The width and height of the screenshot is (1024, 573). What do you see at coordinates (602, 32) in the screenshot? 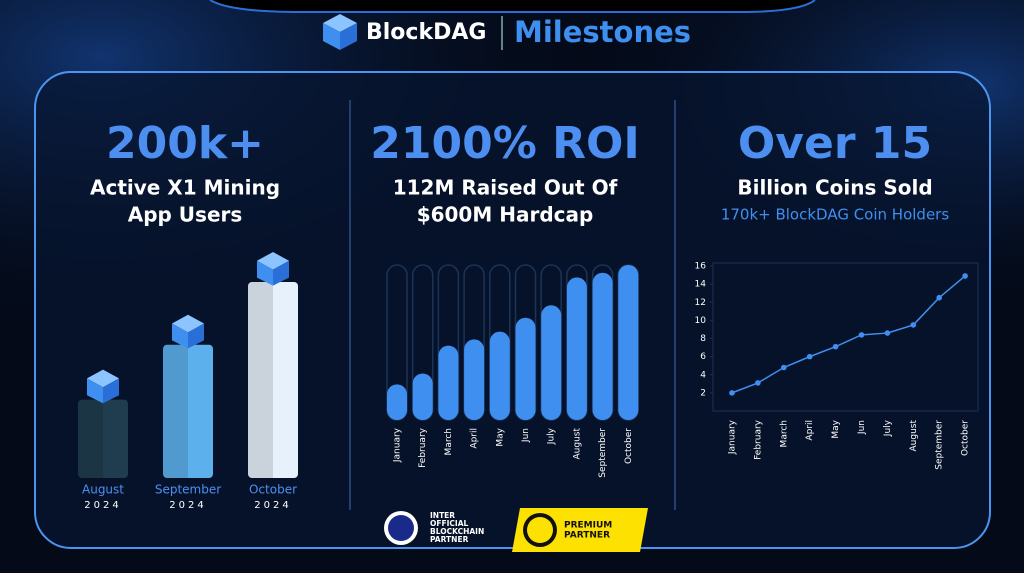
I see `title: Milestones` at bounding box center [602, 32].